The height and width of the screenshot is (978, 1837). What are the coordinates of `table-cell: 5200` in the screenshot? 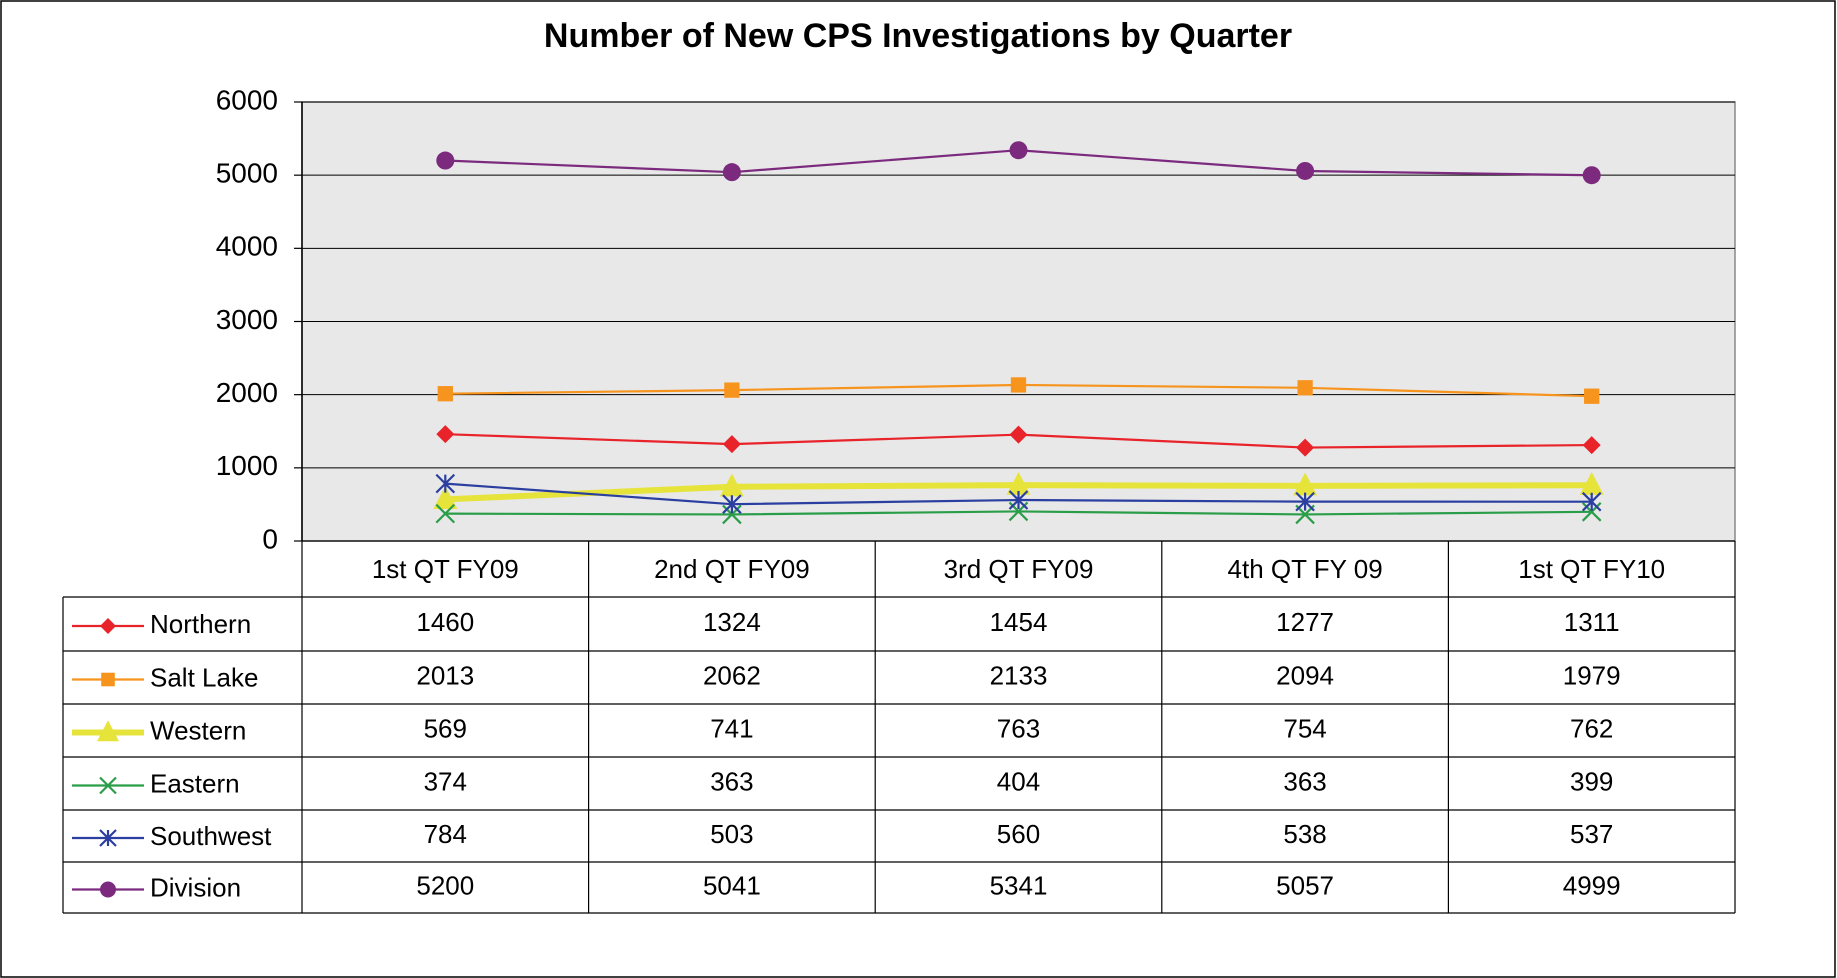 It's located at (445, 885).